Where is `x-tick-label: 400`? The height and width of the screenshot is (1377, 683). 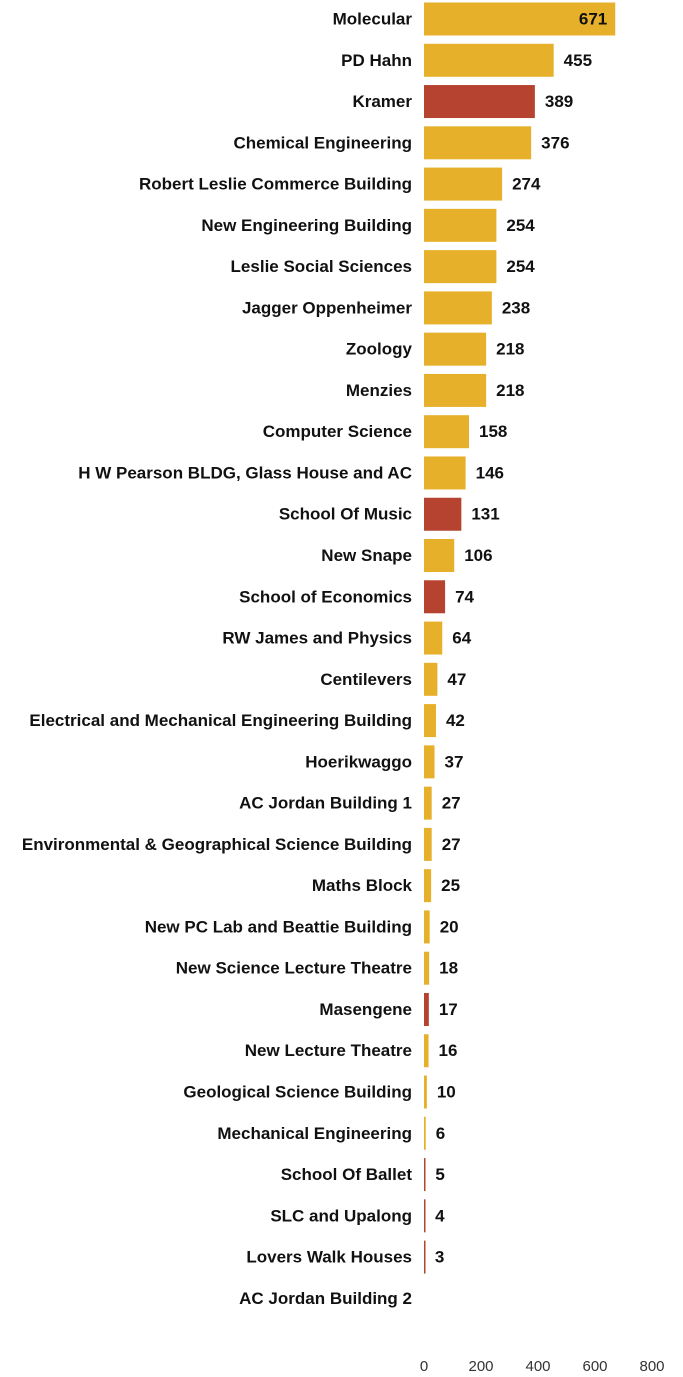
x-tick-label: 400 is located at coordinates (537, 1366).